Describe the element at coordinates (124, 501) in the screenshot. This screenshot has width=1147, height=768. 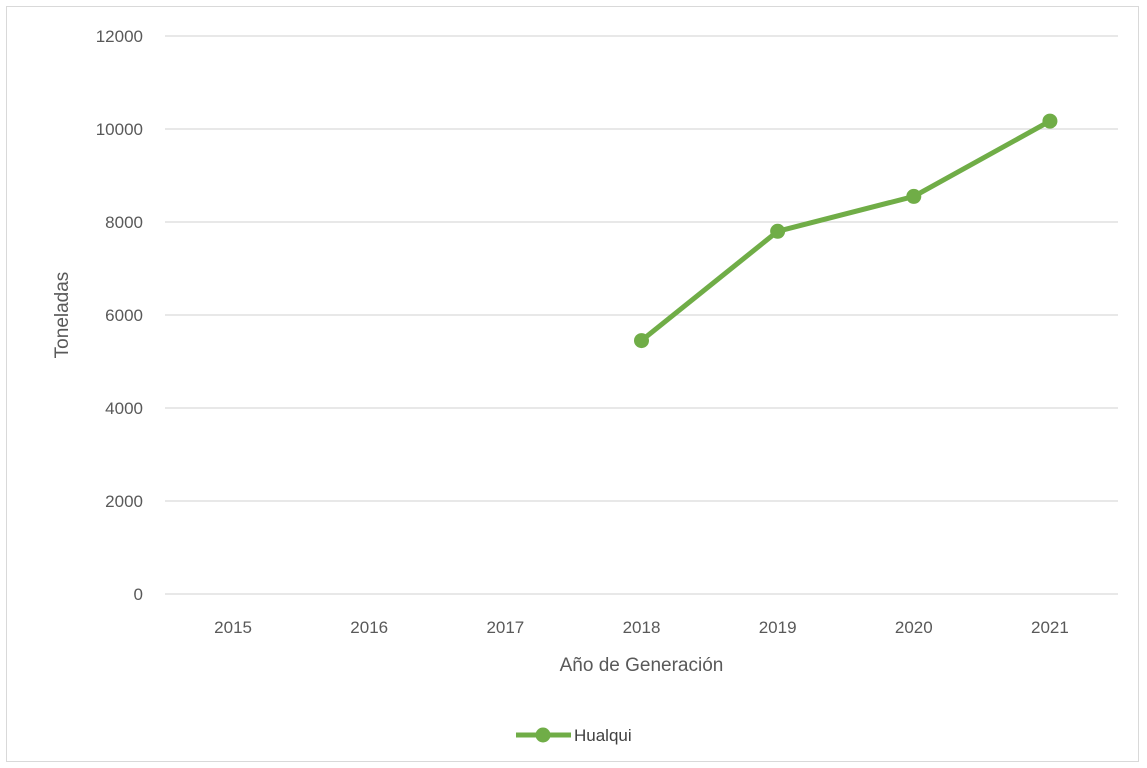
I see `y-tick-label: 2000` at that location.